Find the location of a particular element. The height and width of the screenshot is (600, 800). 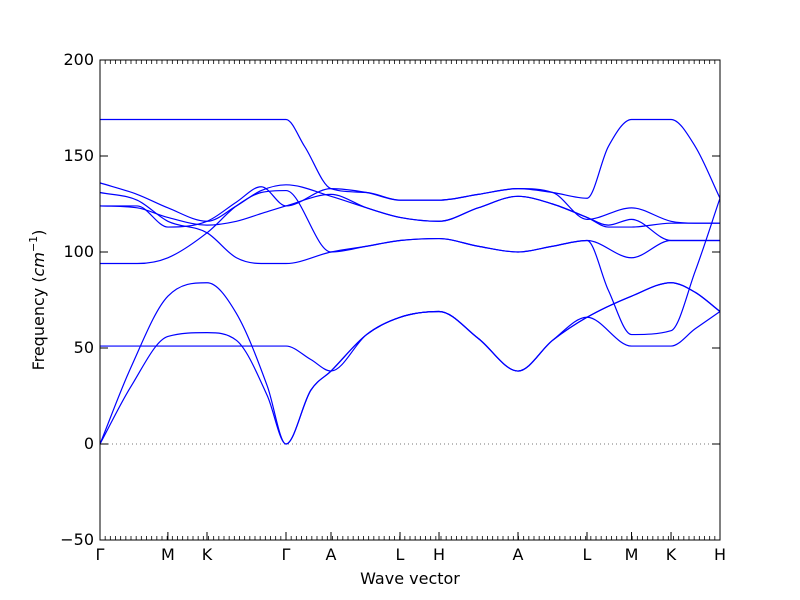

y-axis-unit-base: cm is located at coordinates (38, 264).